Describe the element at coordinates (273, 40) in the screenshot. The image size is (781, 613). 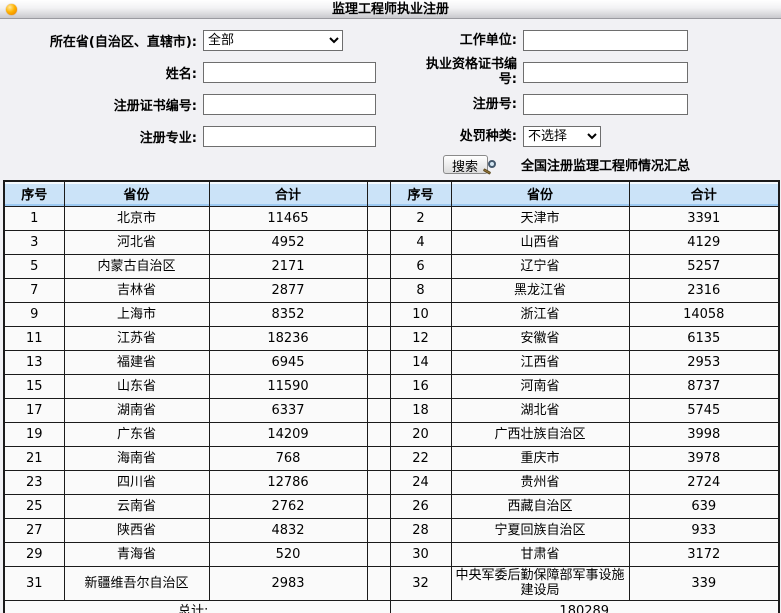
I see `province-select: 全部` at that location.